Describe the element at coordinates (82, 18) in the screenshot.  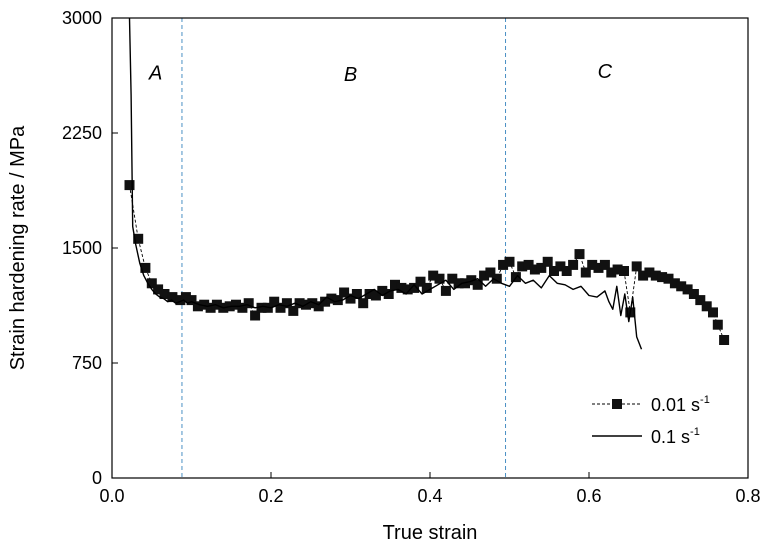
I see `y-tick-label: 3000` at that location.